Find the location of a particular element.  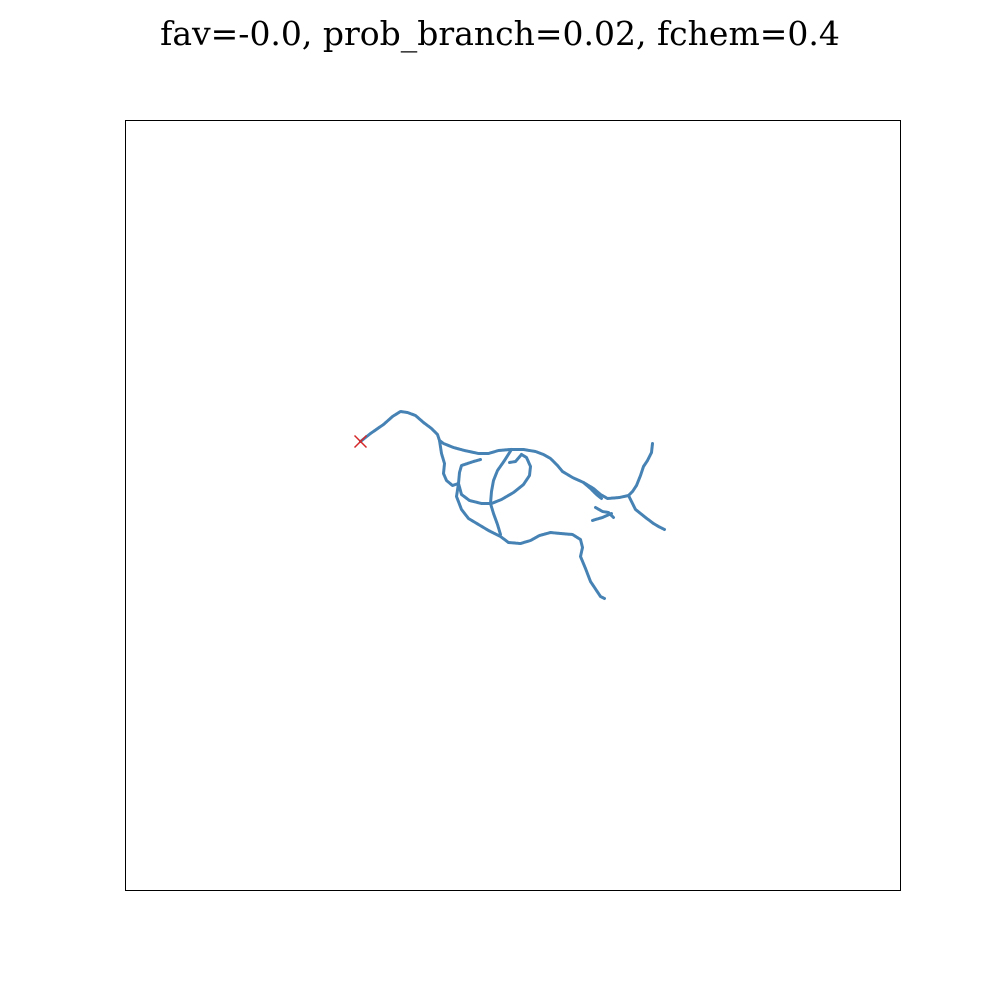

marker-layer is located at coordinates (360, 441).